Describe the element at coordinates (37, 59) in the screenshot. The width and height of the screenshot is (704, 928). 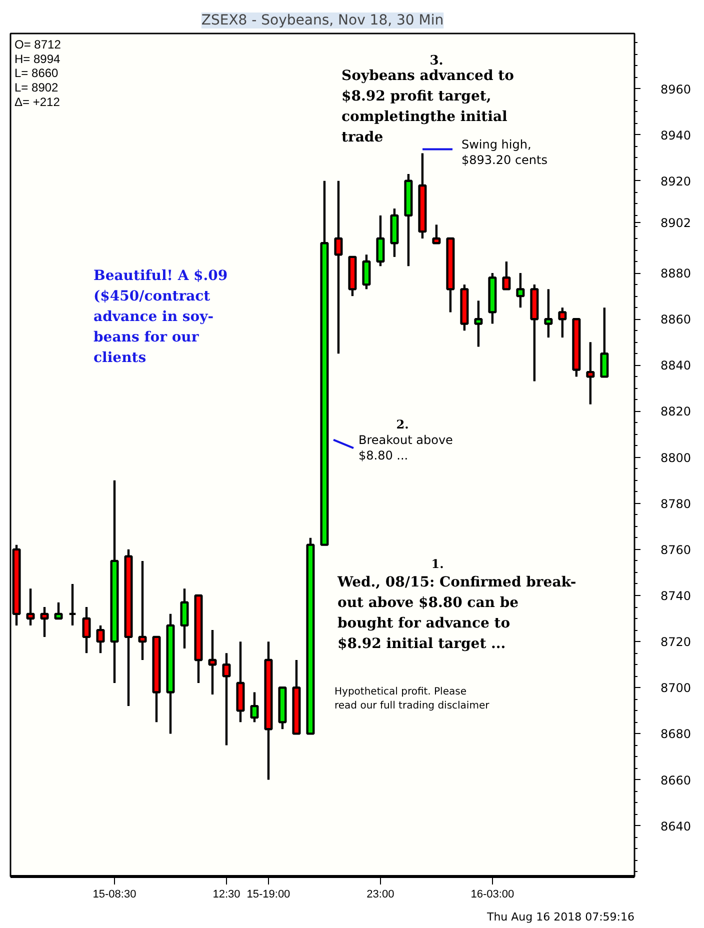
I see `annotation: H= 8994` at that location.